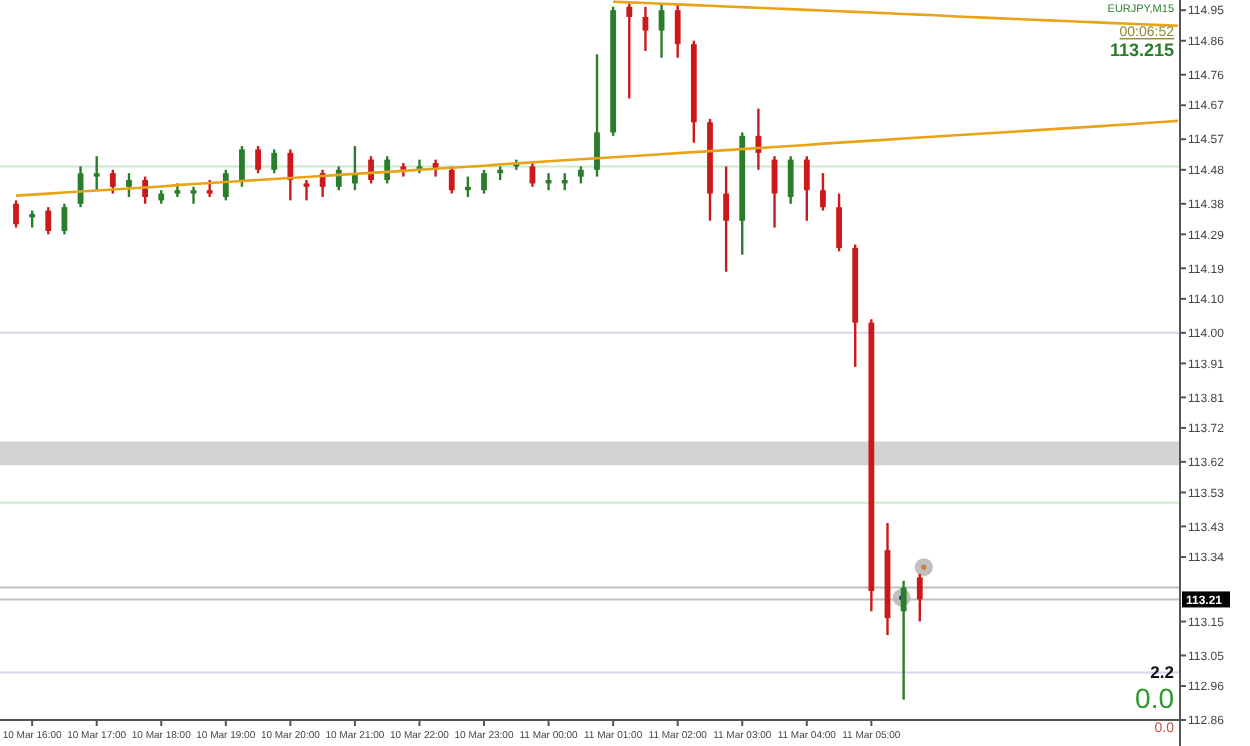  I want to click on line-series, so click(895, 14).